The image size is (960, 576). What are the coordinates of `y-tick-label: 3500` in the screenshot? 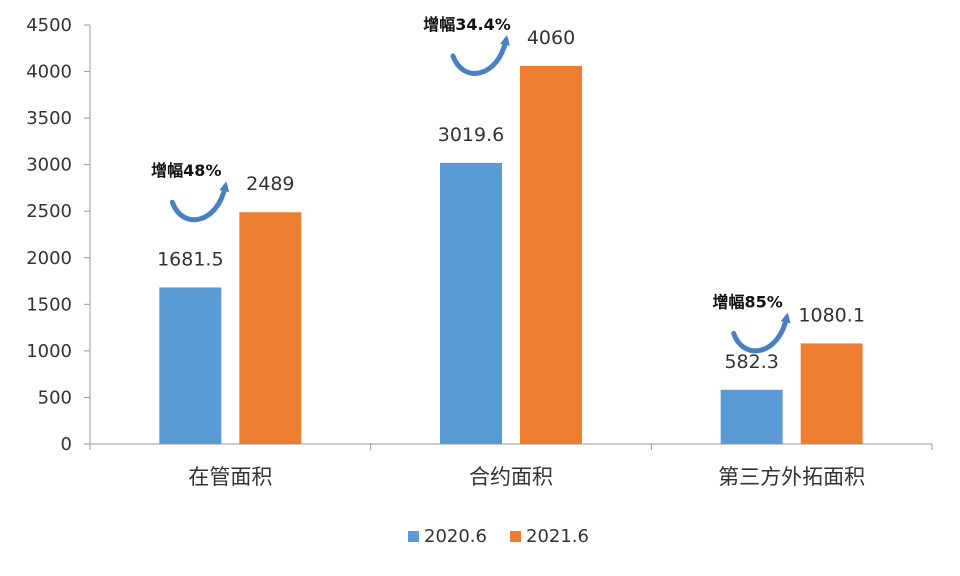 It's located at (49, 118).